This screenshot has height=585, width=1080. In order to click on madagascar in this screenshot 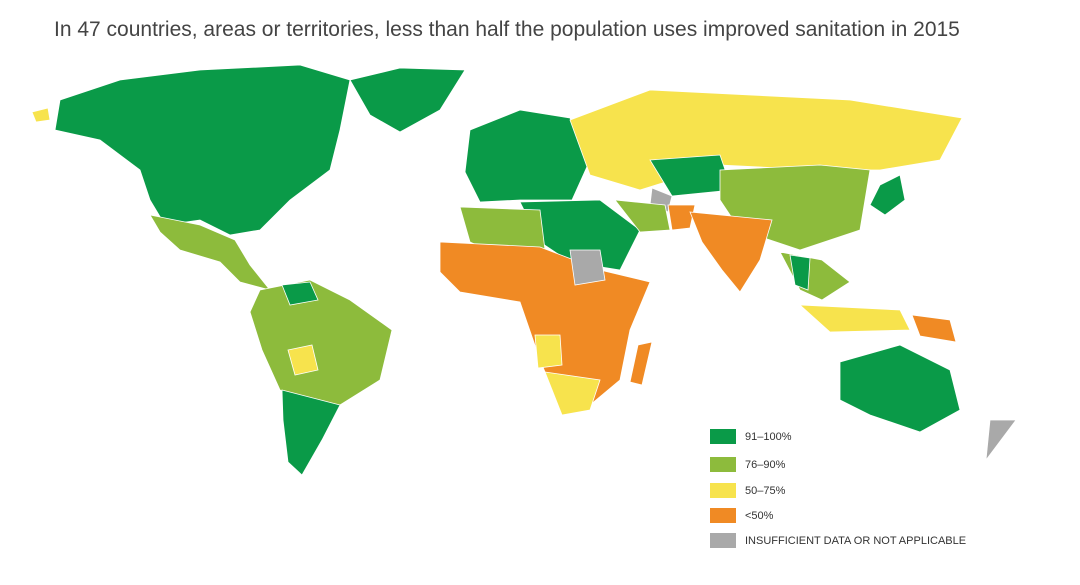, I will do `click(641, 363)`.